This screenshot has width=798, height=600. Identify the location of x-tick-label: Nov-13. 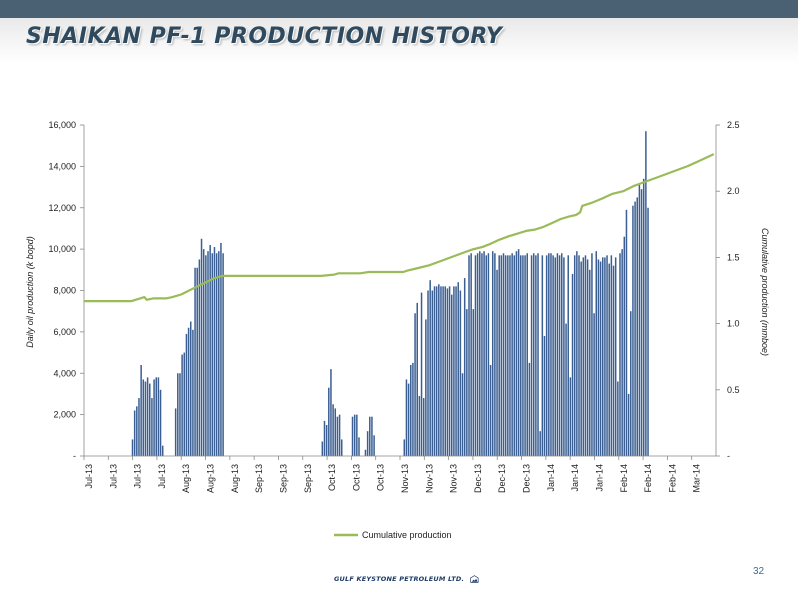
(454, 478).